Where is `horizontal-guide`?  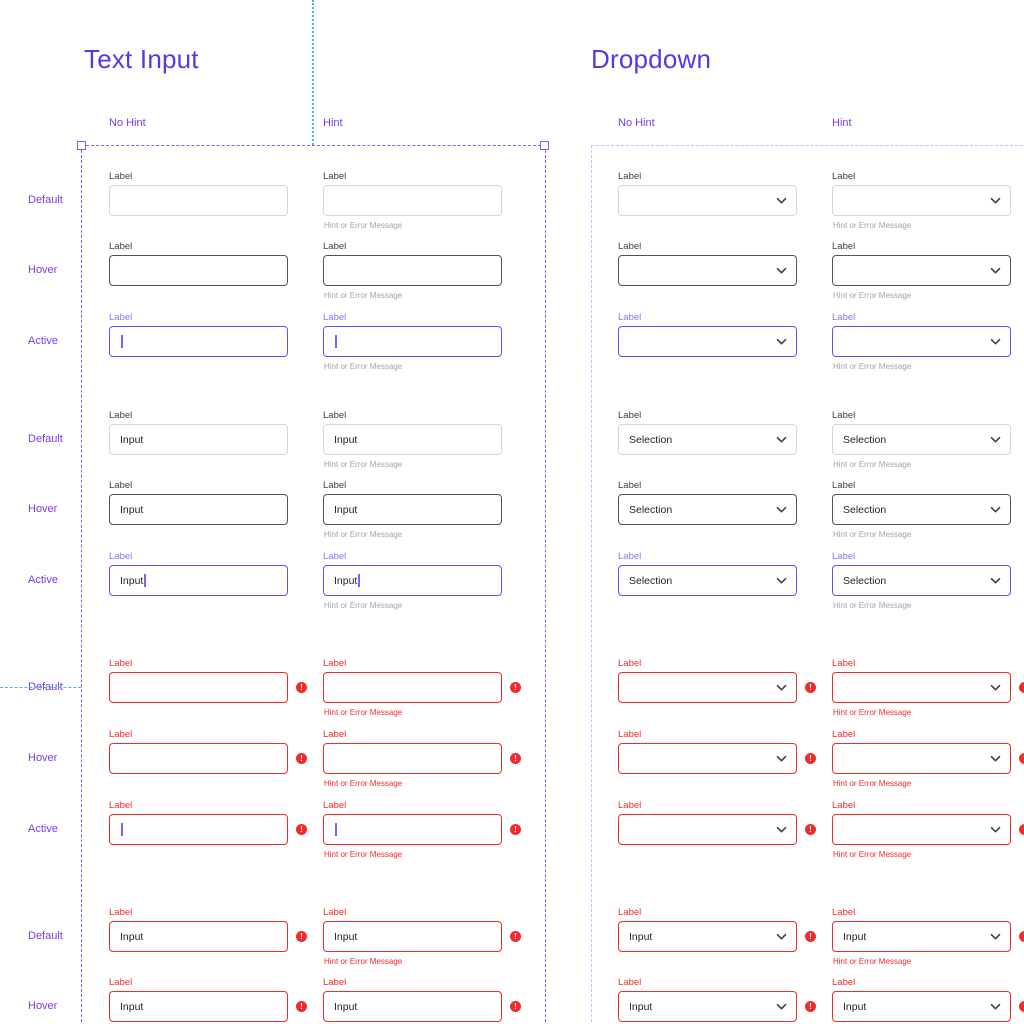
horizontal-guide is located at coordinates (40, 687).